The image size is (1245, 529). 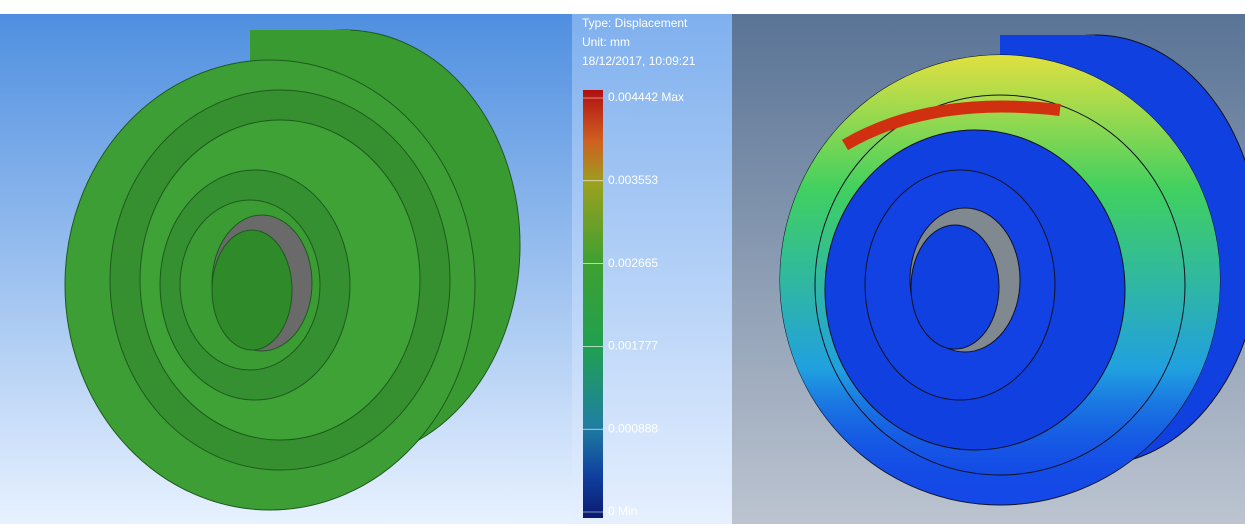 I want to click on legend-label: 0.002665, so click(x=633, y=263).